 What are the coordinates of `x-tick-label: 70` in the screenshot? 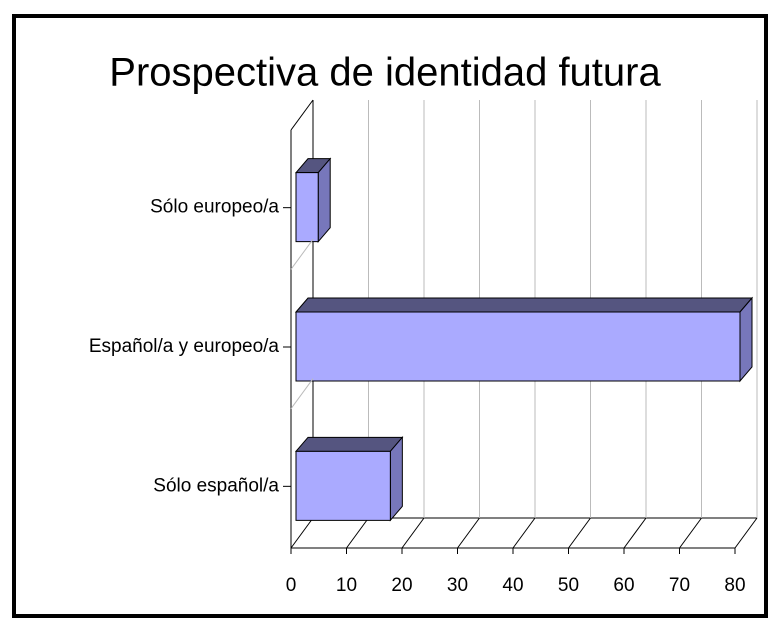 It's located at (679, 585).